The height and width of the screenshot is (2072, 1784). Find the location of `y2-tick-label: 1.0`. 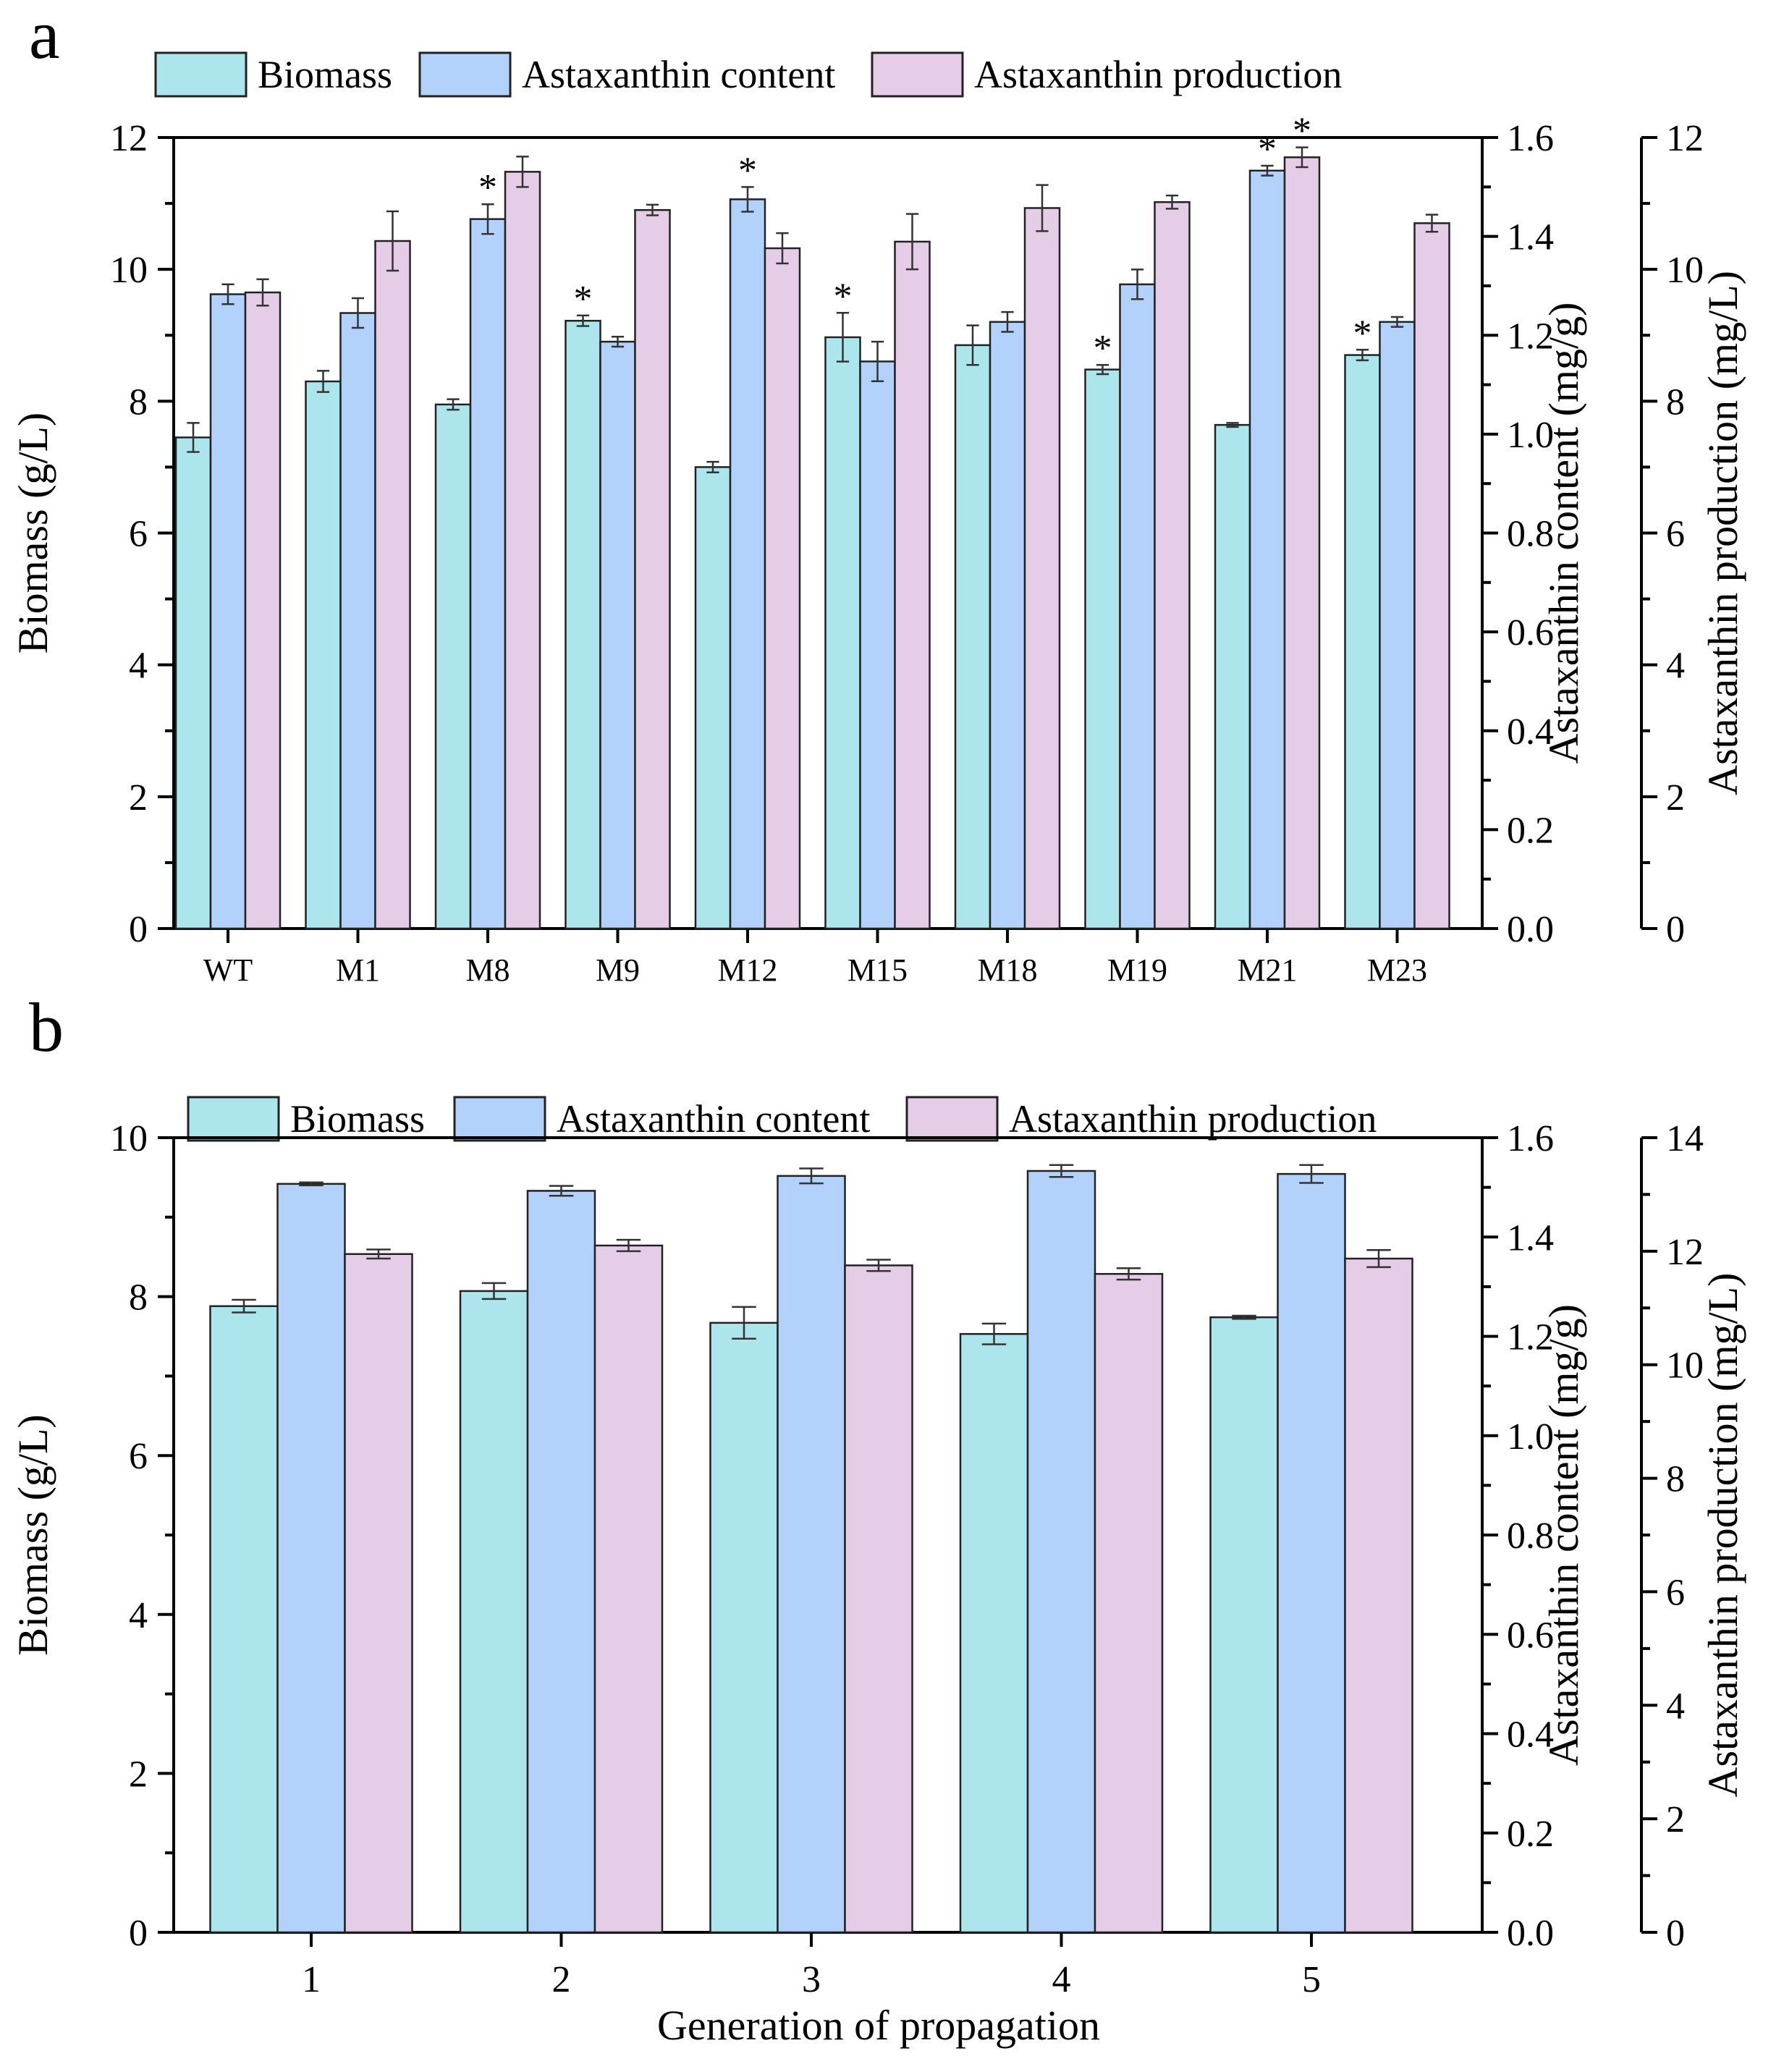

y2-tick-label: 1.0 is located at coordinates (1530, 1437).